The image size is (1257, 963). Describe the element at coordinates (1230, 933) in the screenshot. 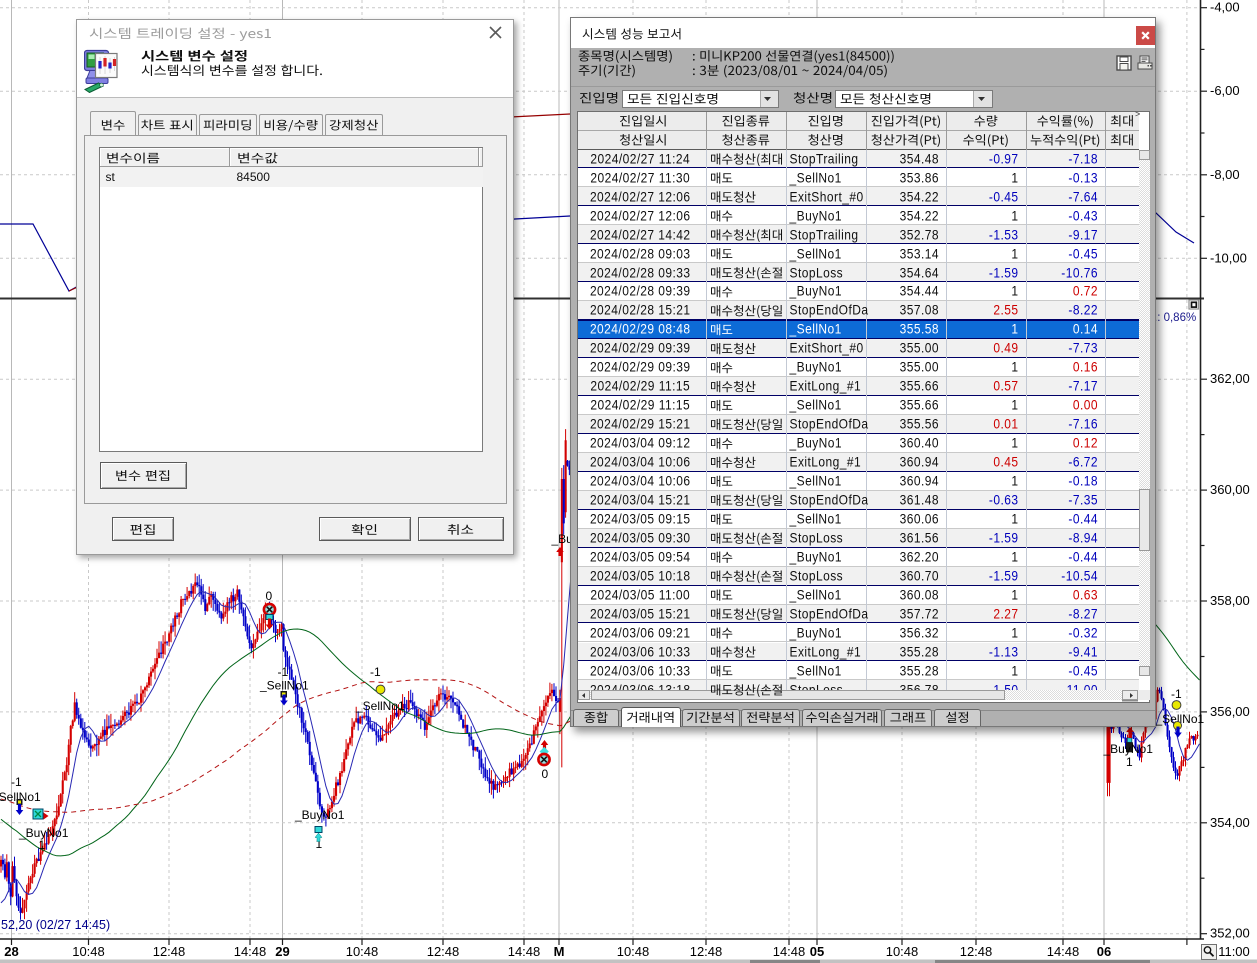

I see `svg-text: 352,00` at that location.